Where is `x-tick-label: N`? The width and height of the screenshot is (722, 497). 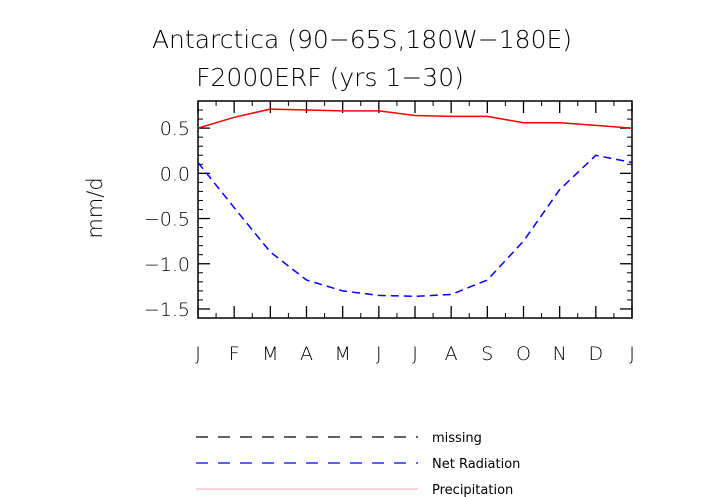
x-tick-label: N is located at coordinates (560, 354).